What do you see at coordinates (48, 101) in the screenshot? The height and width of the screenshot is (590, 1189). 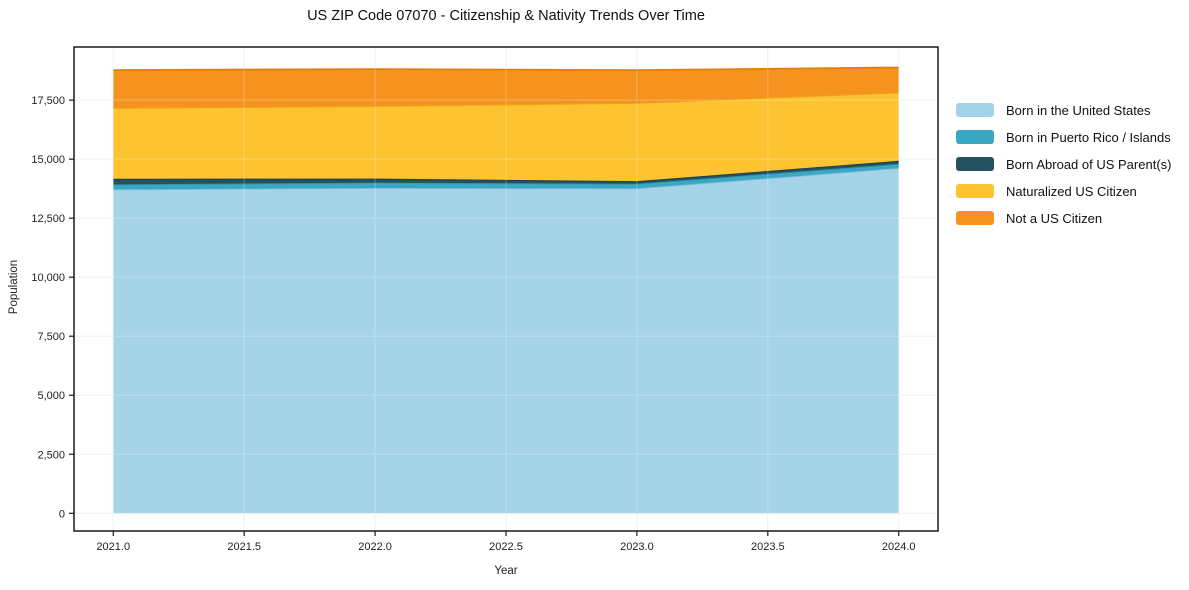 I see `y-tick-label: 17,500` at bounding box center [48, 101].